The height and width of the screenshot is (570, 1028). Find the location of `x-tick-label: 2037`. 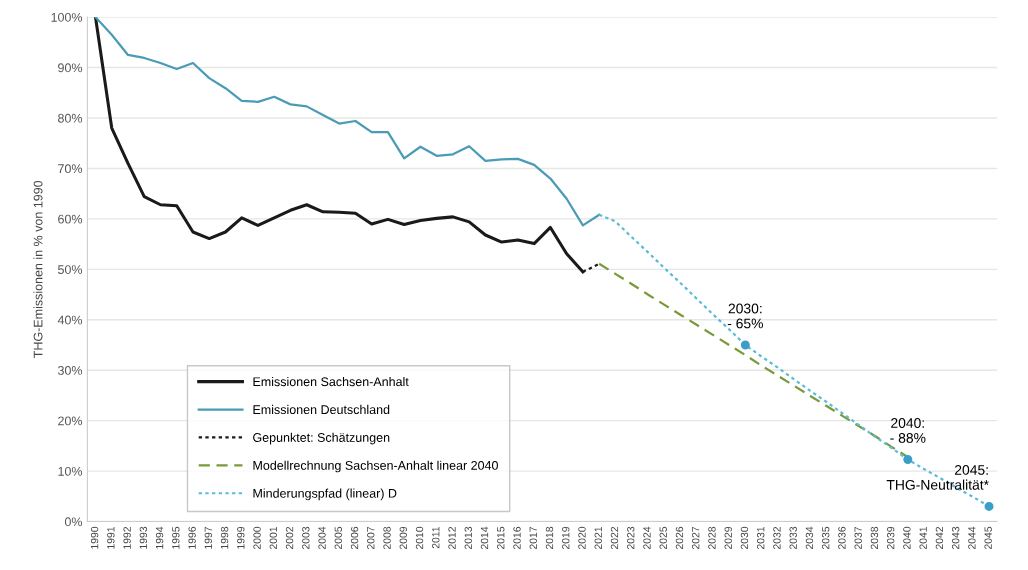

x-tick-label: 2037 is located at coordinates (858, 538).